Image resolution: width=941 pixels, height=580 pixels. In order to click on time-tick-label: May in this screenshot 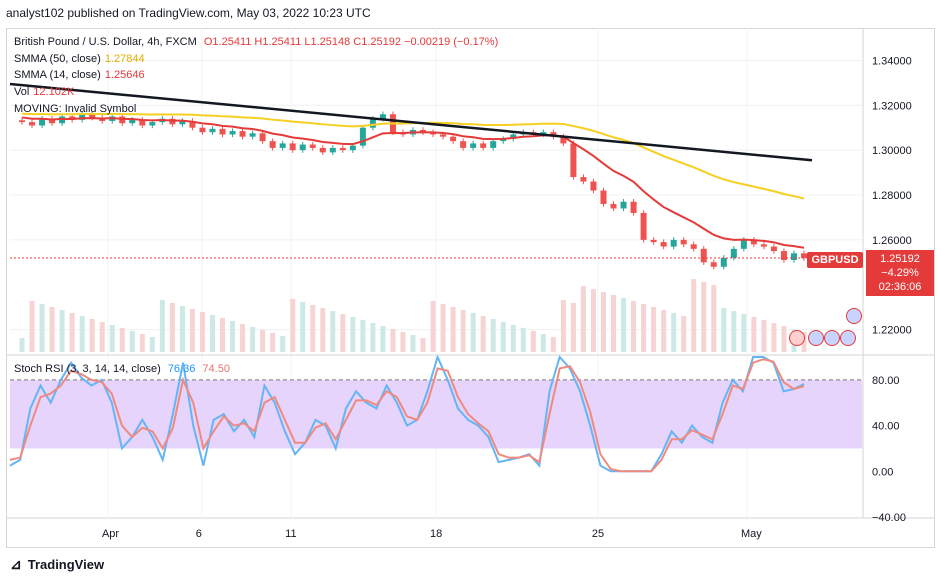, I will do `click(751, 534)`.